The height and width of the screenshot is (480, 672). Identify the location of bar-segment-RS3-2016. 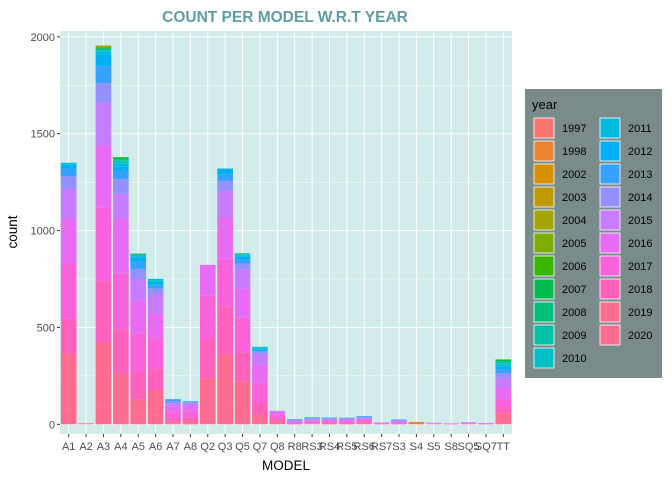
(312, 421).